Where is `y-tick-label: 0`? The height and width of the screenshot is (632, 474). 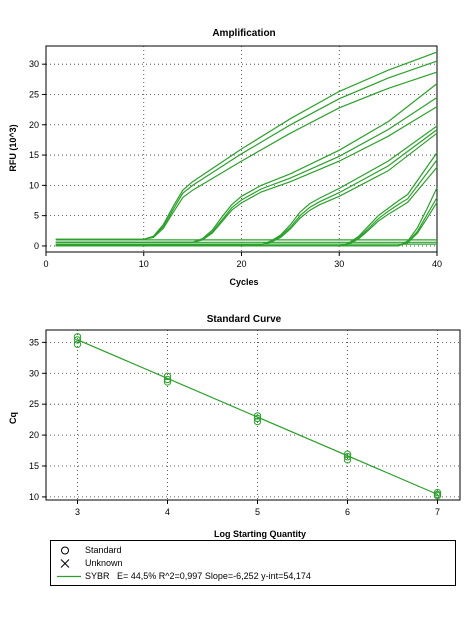 y-tick-label: 0 is located at coordinates (36, 246).